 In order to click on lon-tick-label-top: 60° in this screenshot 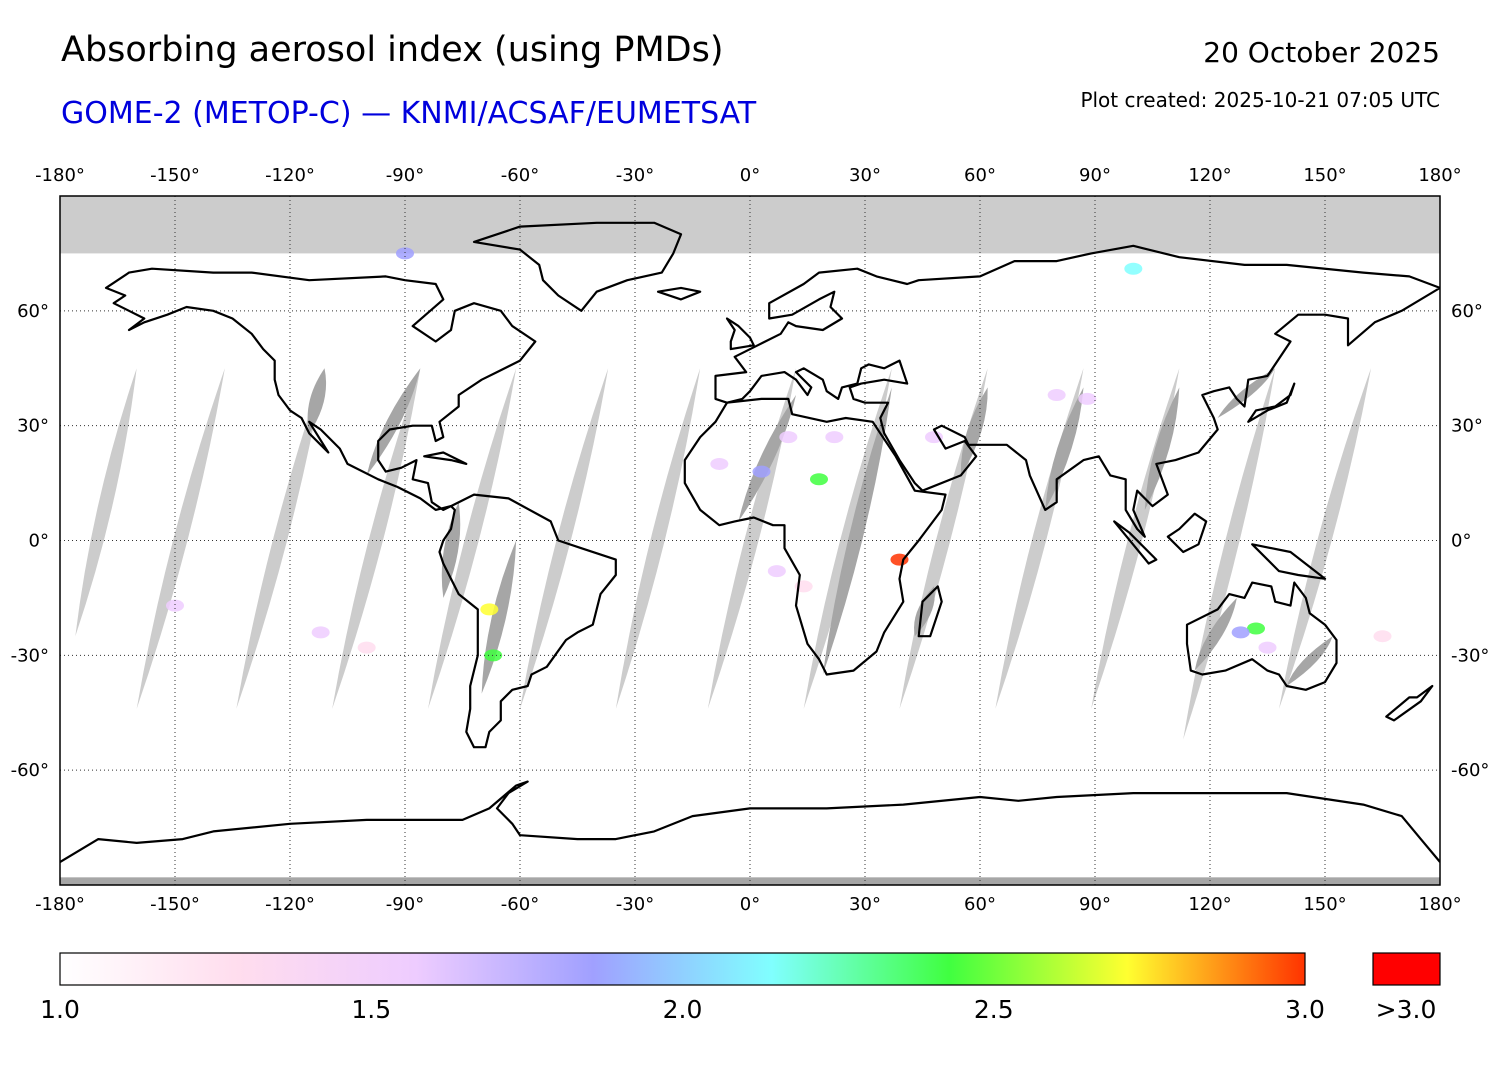, I will do `click(980, 175)`.